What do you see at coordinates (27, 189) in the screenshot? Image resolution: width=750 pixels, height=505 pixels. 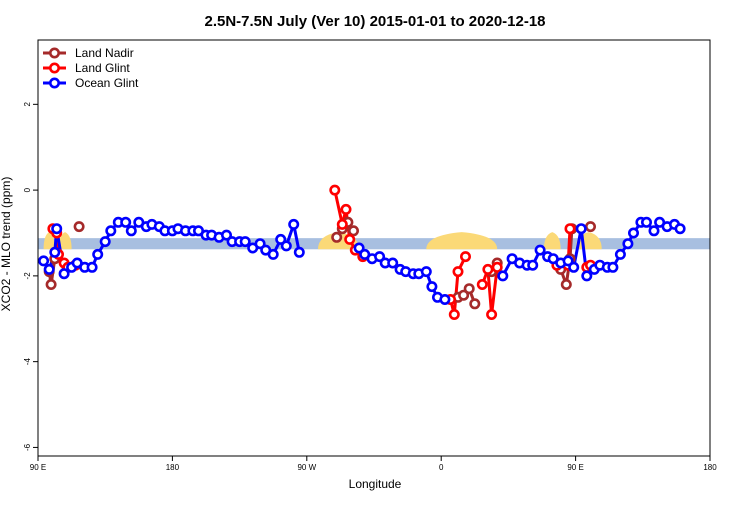 I see `y-tick-label: 0` at bounding box center [27, 189].